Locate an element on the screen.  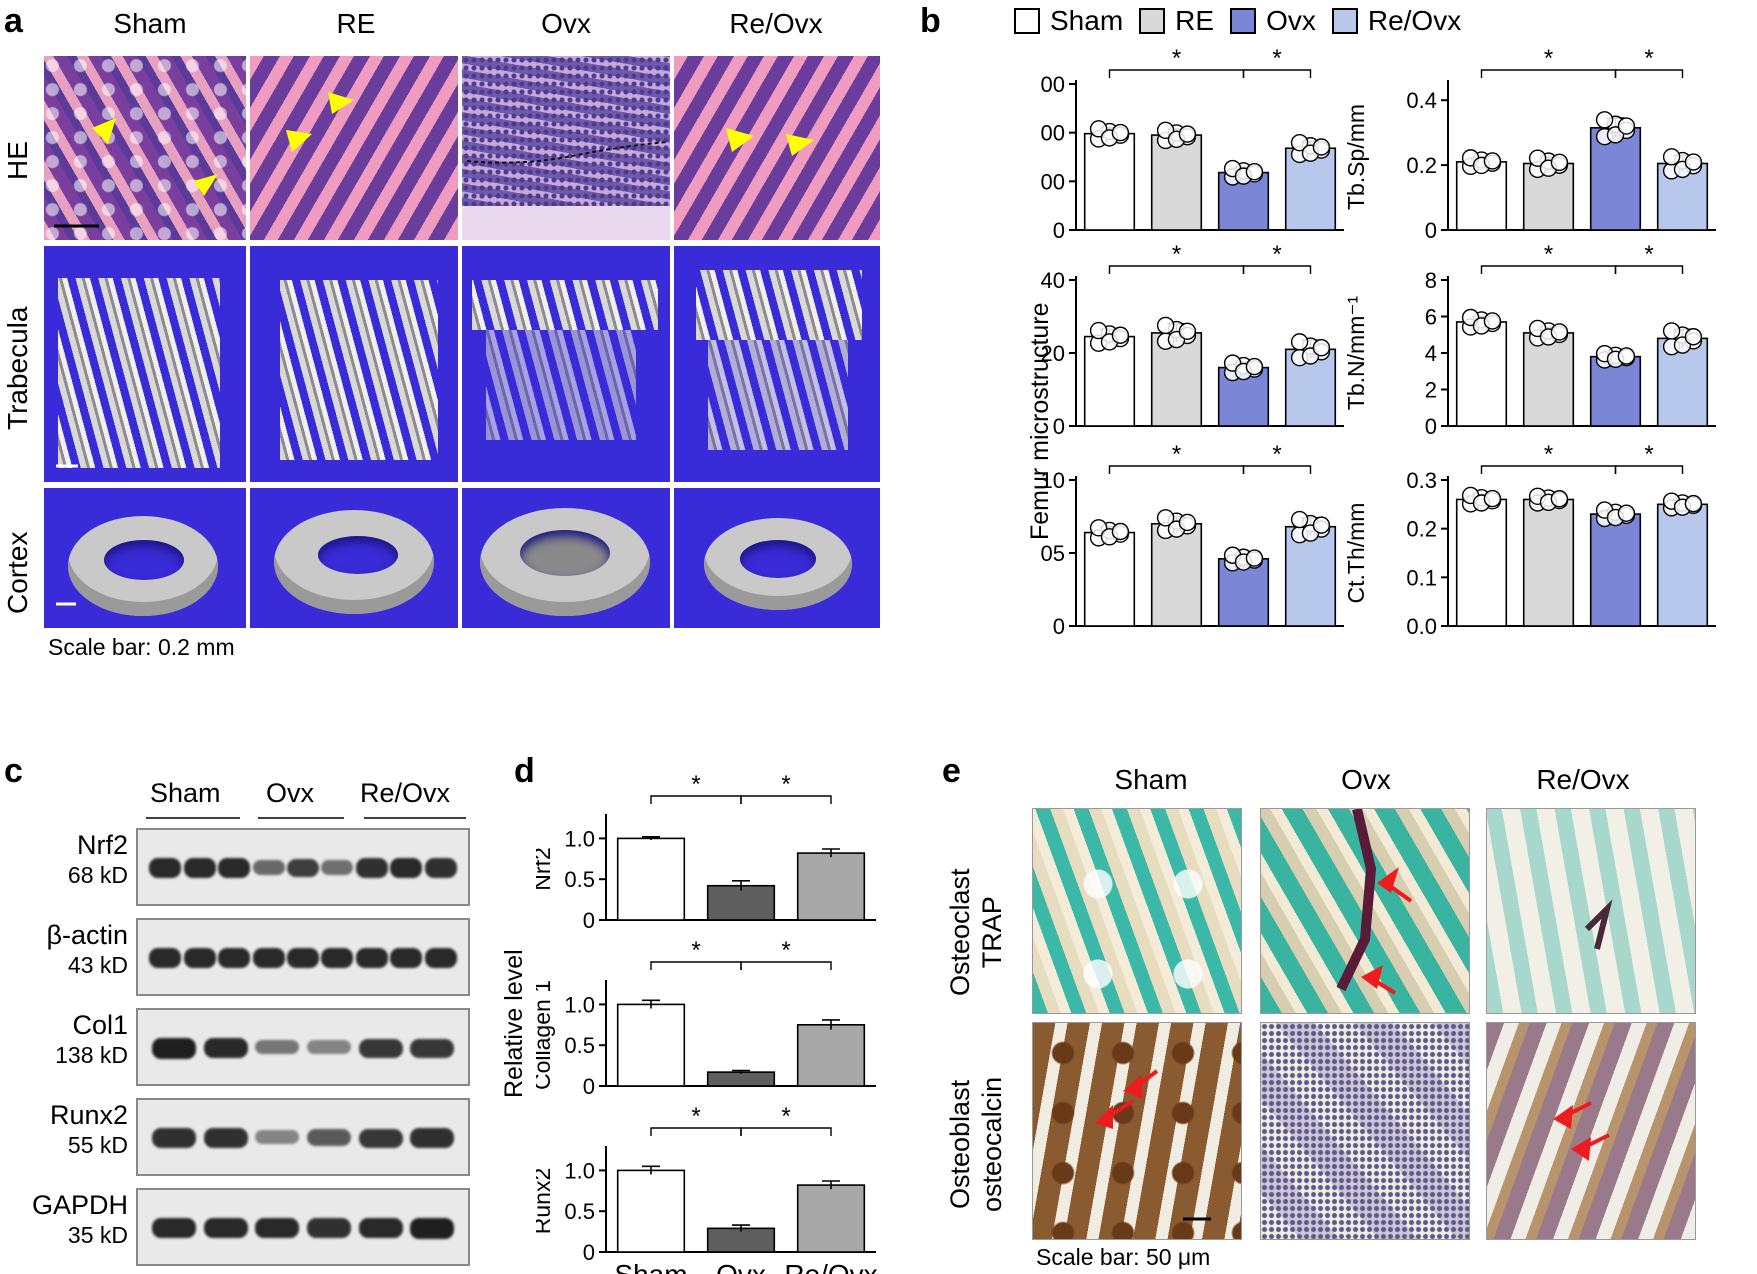
col-title-sham: Sham is located at coordinates (150, 23).